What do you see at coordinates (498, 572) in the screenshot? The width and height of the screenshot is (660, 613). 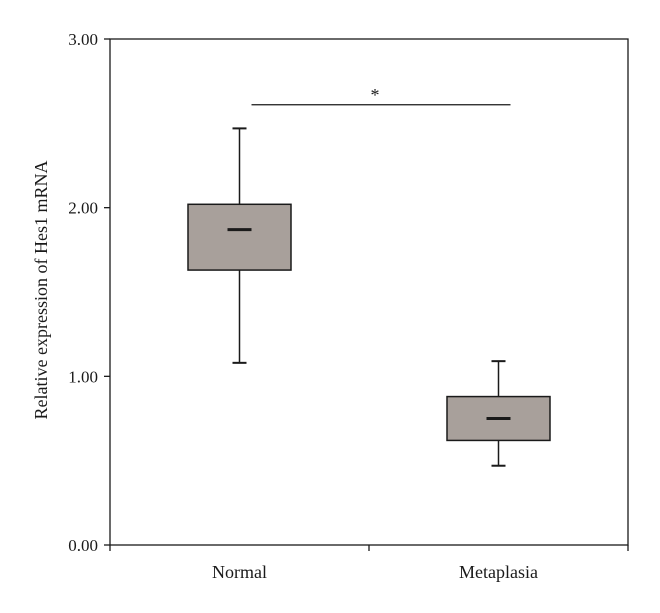 I see `x-tick-label: Metaplasia` at bounding box center [498, 572].